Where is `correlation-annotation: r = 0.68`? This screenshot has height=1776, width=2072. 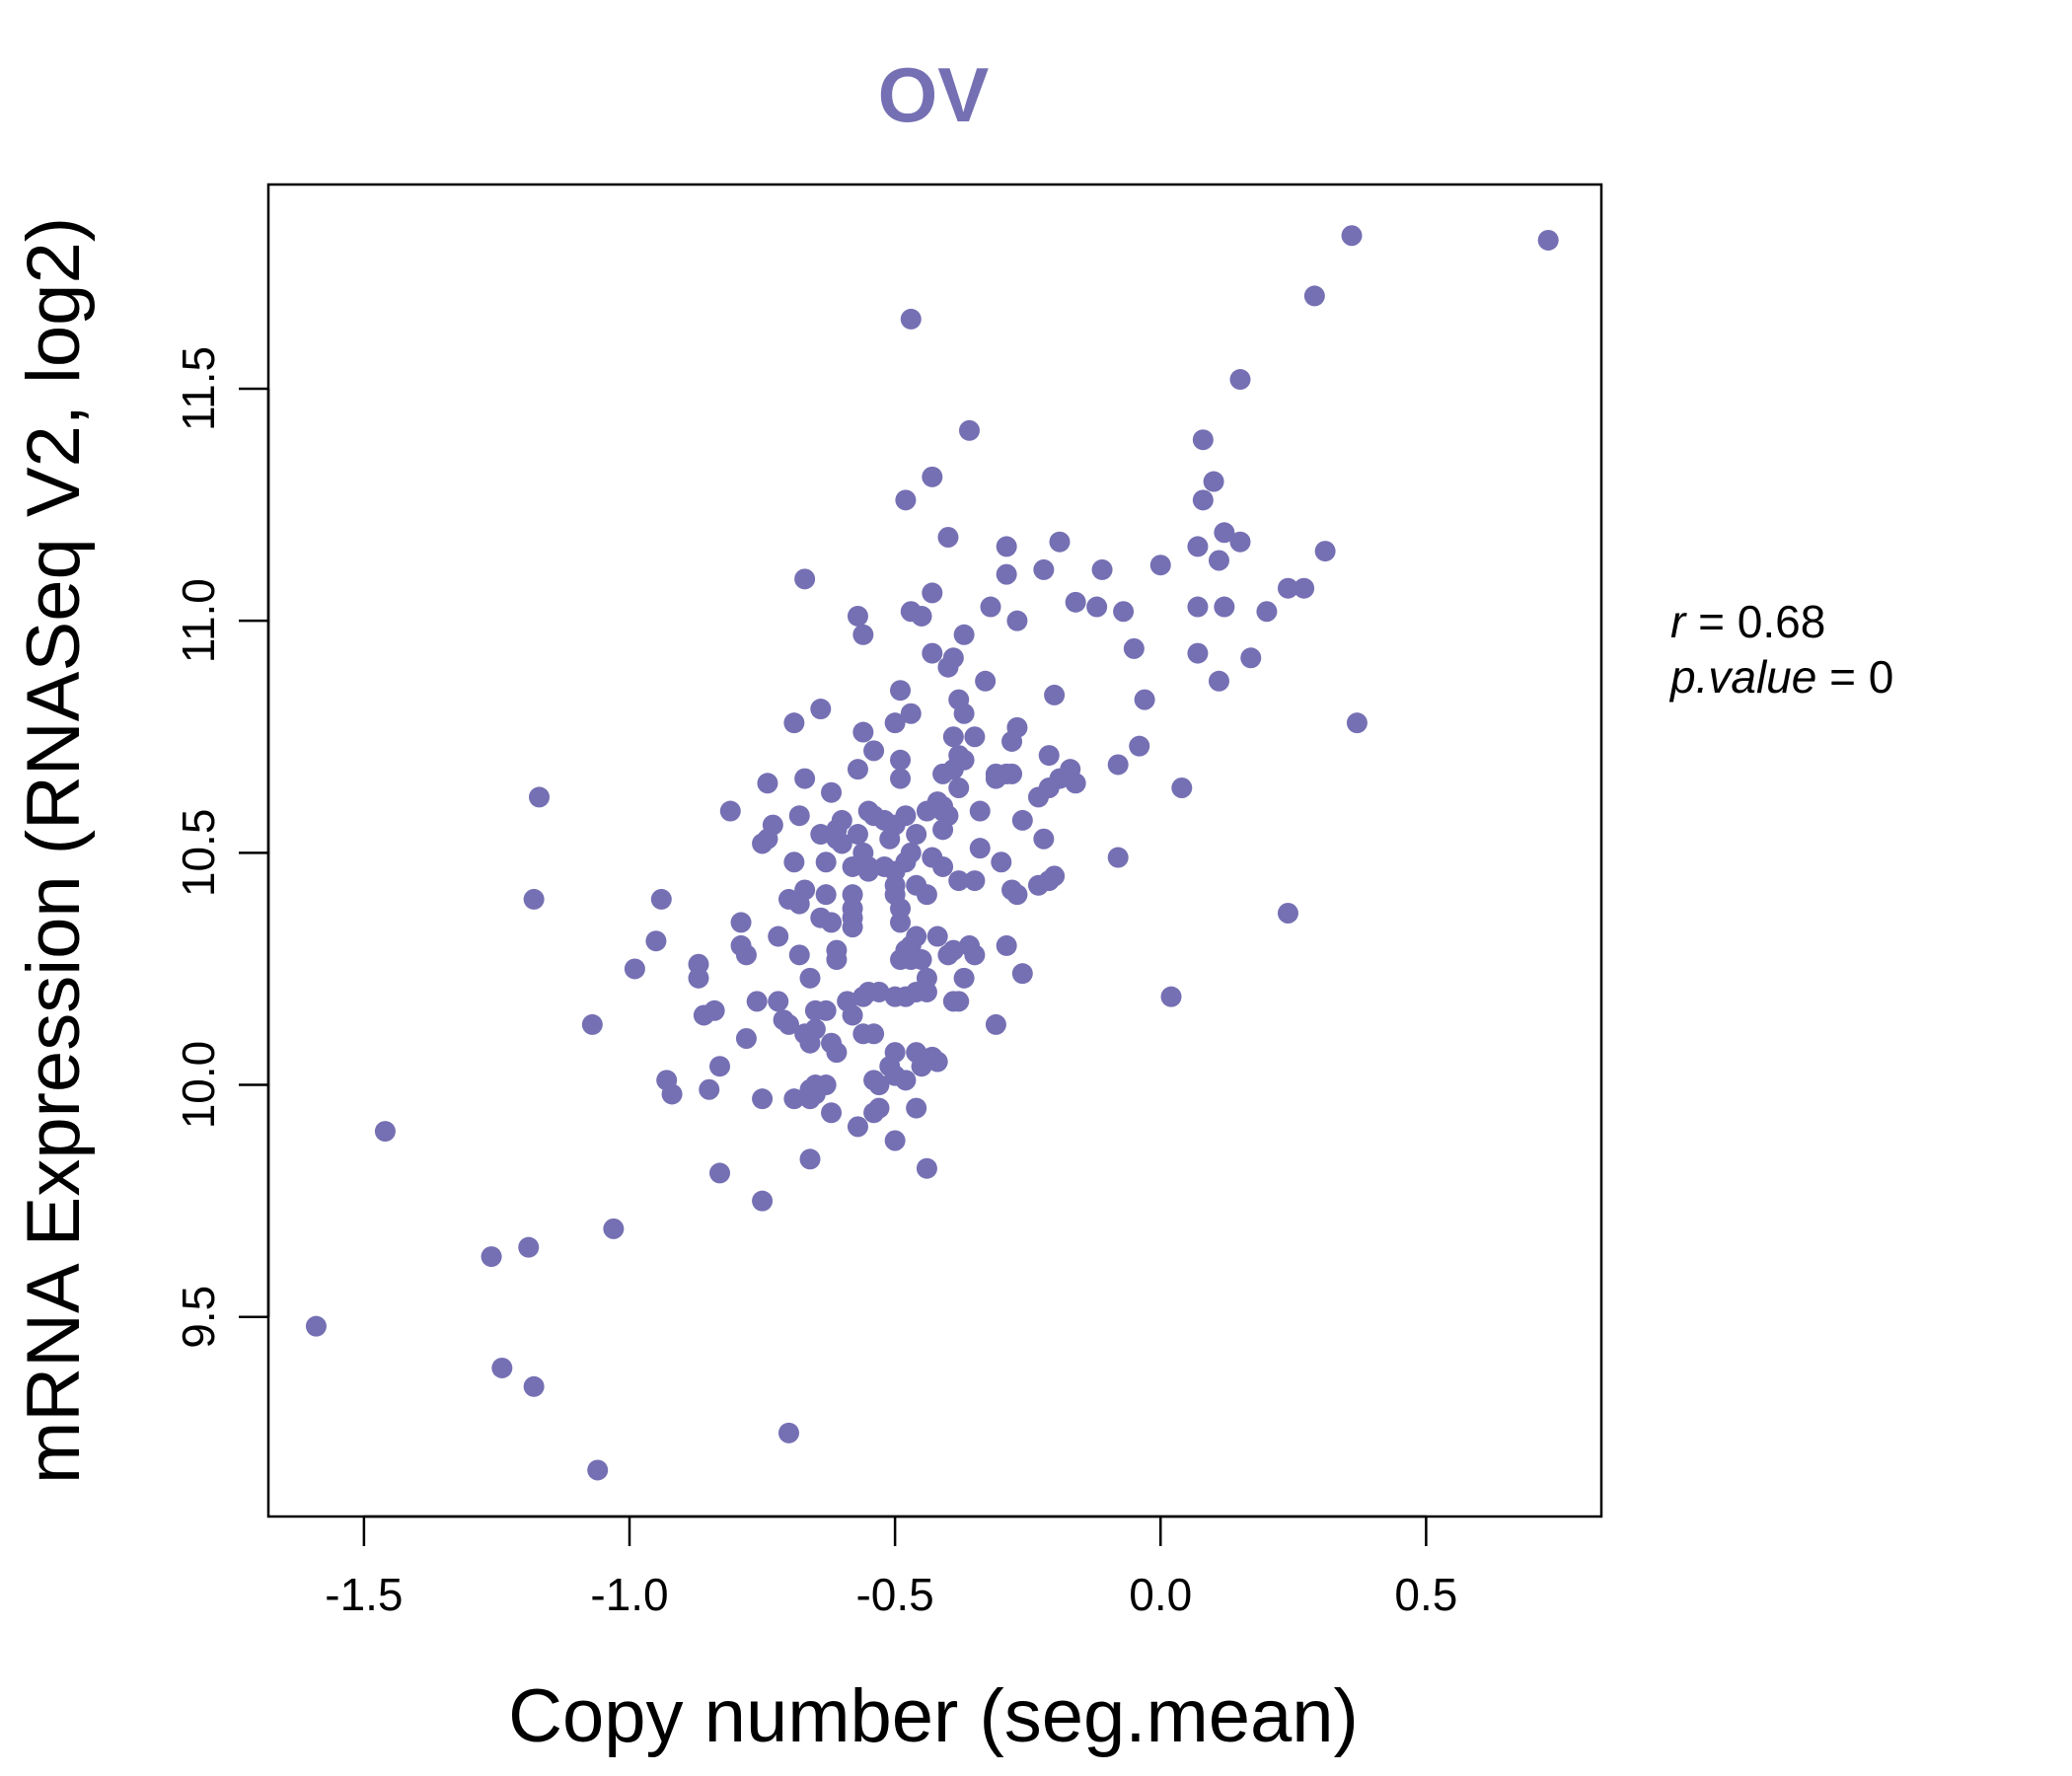
correlation-annotation: r = 0.68 is located at coordinates (1748, 621).